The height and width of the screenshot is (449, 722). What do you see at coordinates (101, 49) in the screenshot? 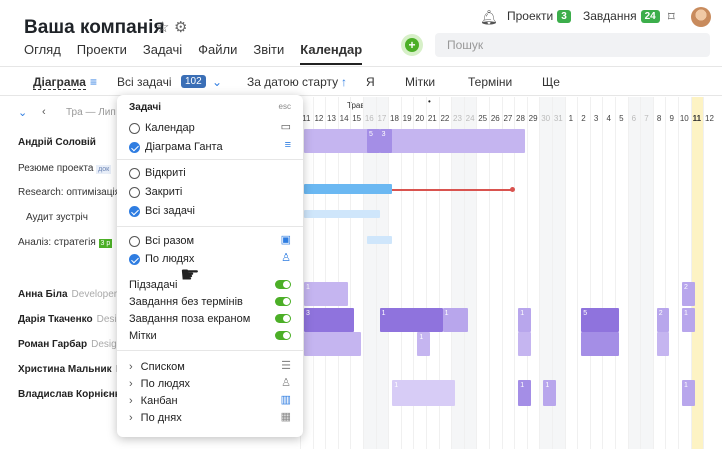
I see `tab-projects: Проекти` at bounding box center [101, 49].